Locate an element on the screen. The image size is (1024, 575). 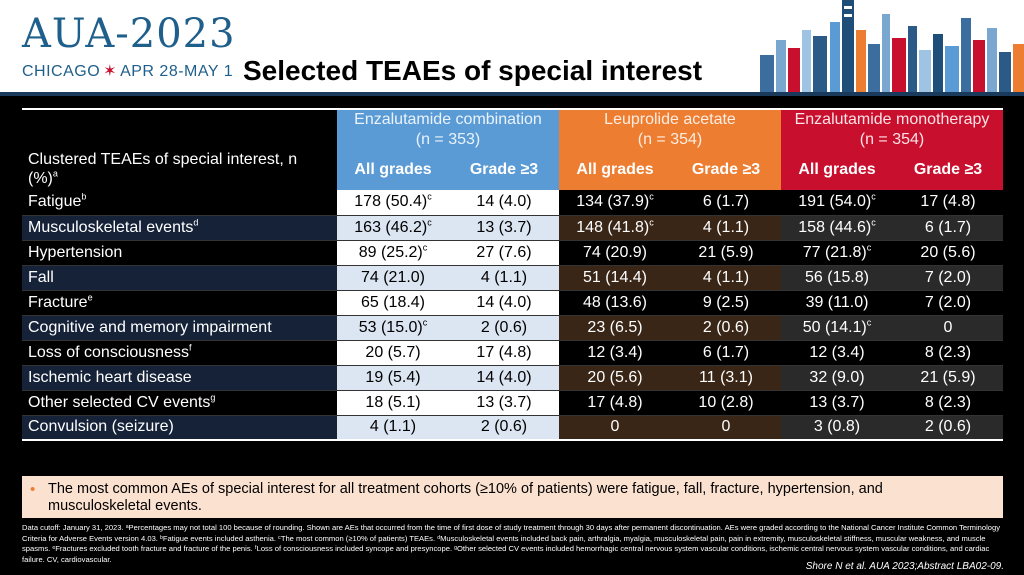
row-label: Cognitive and memory impairment is located at coordinates (179, 328).